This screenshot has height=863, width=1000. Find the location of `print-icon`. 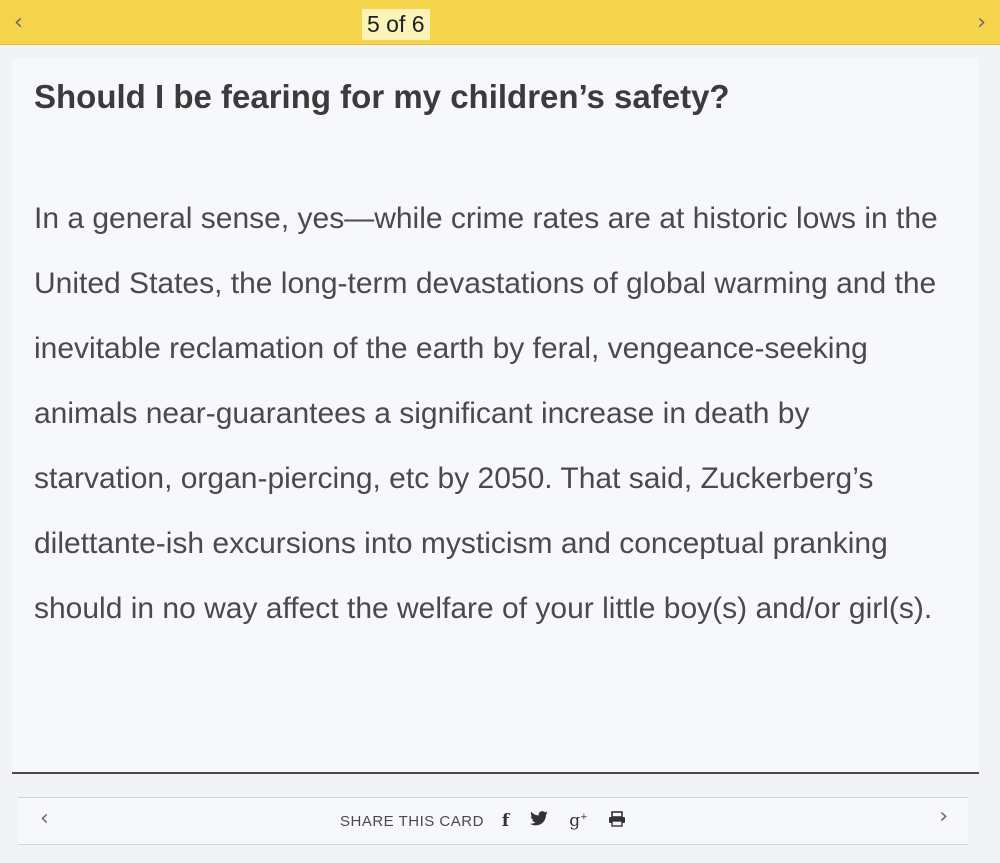

print-icon is located at coordinates (617, 821).